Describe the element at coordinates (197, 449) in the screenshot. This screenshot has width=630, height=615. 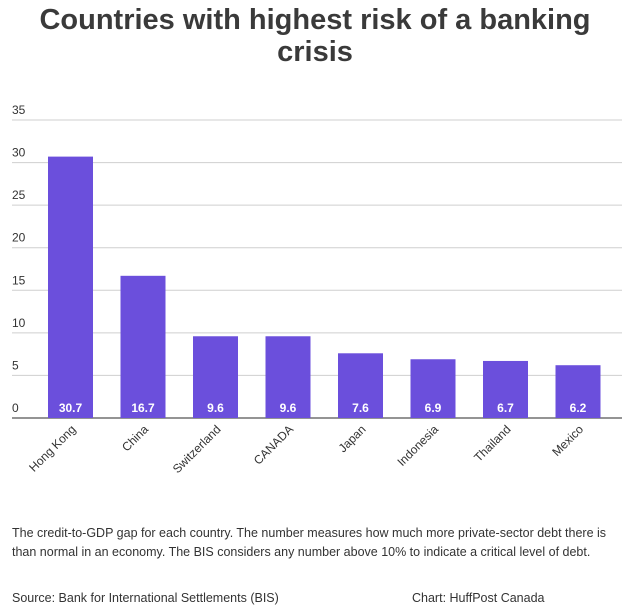
I see `category-label: Switzerland` at that location.